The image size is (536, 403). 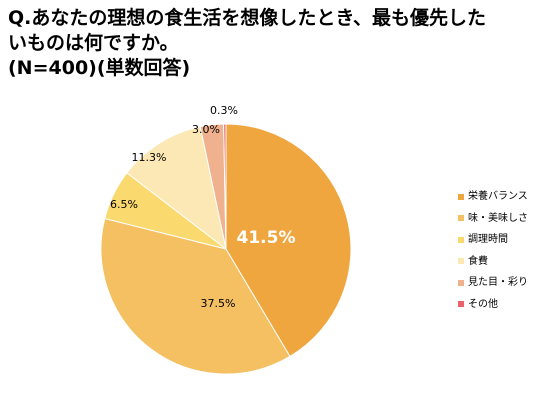 What do you see at coordinates (478, 261) in the screenshot?
I see `legend-label: 食費` at bounding box center [478, 261].